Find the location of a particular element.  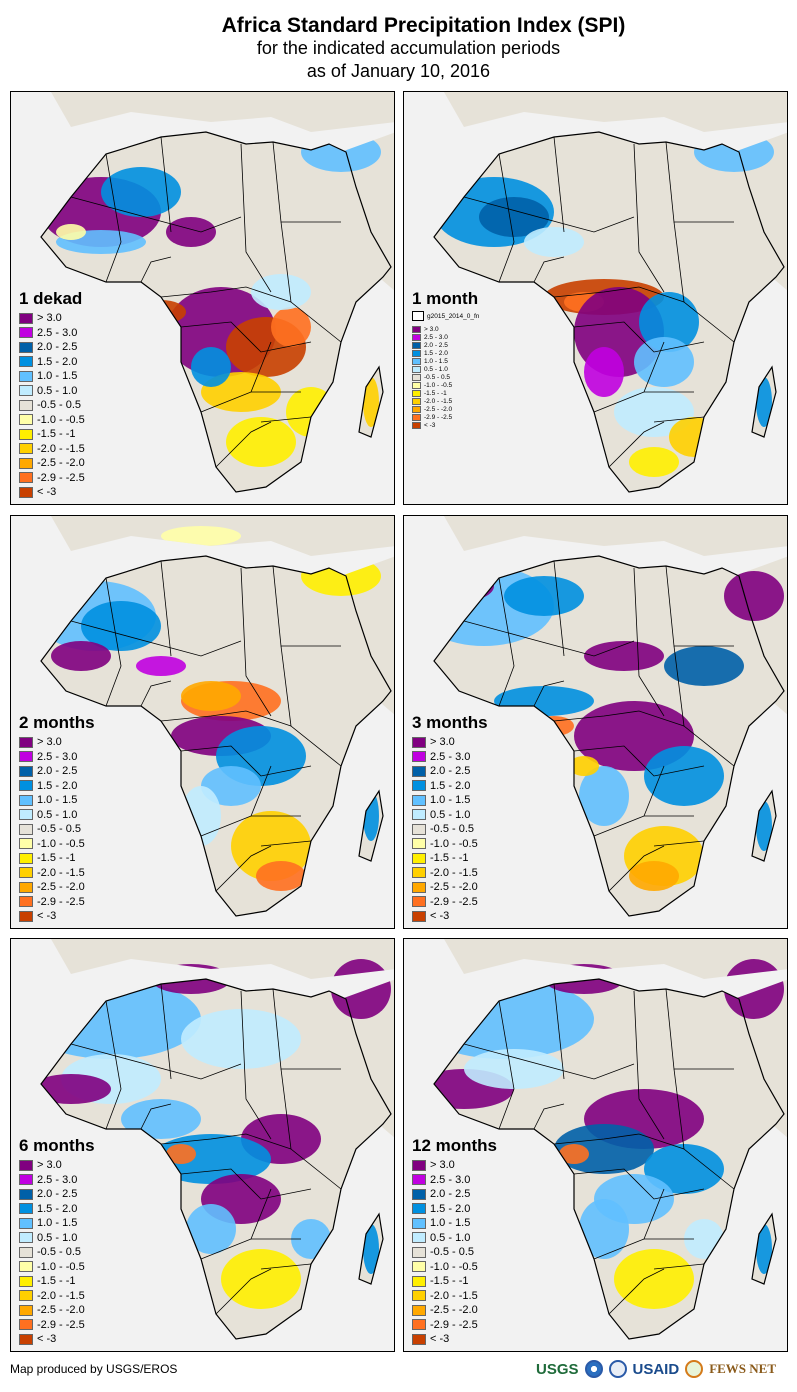

usaid-seal-icon is located at coordinates (617, 1369).